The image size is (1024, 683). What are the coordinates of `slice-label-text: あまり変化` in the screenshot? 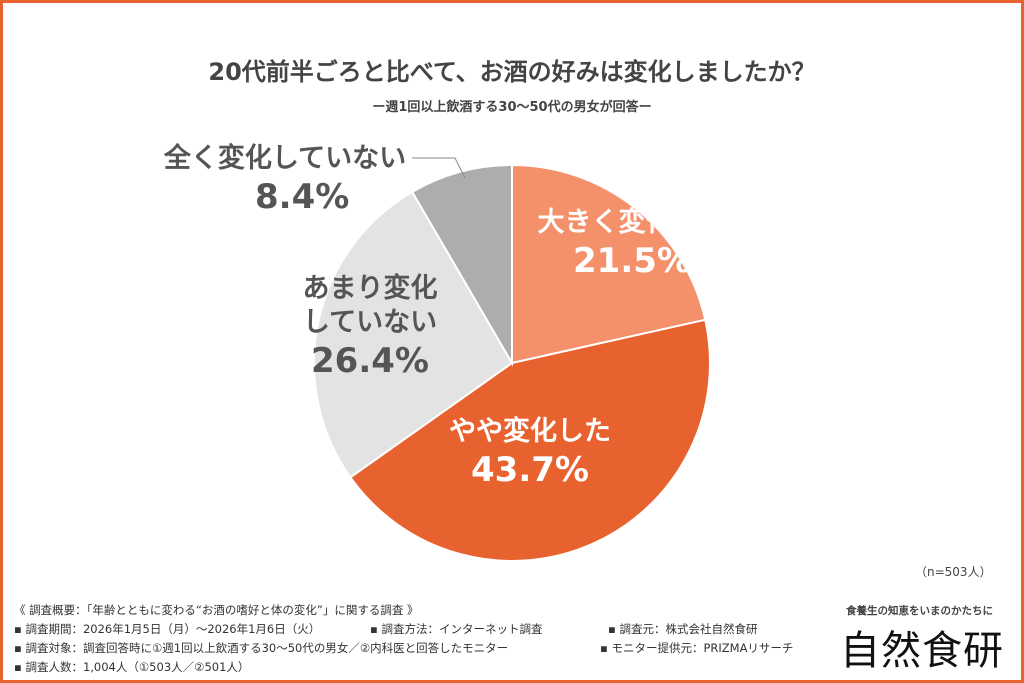 It's located at (370, 288).